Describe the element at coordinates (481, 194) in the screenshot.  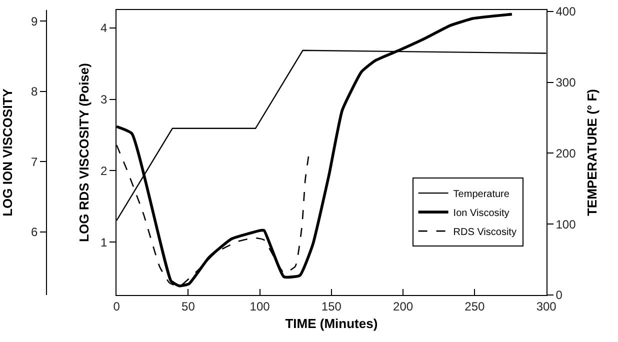
I see `legend-label: Temperature` at that location.